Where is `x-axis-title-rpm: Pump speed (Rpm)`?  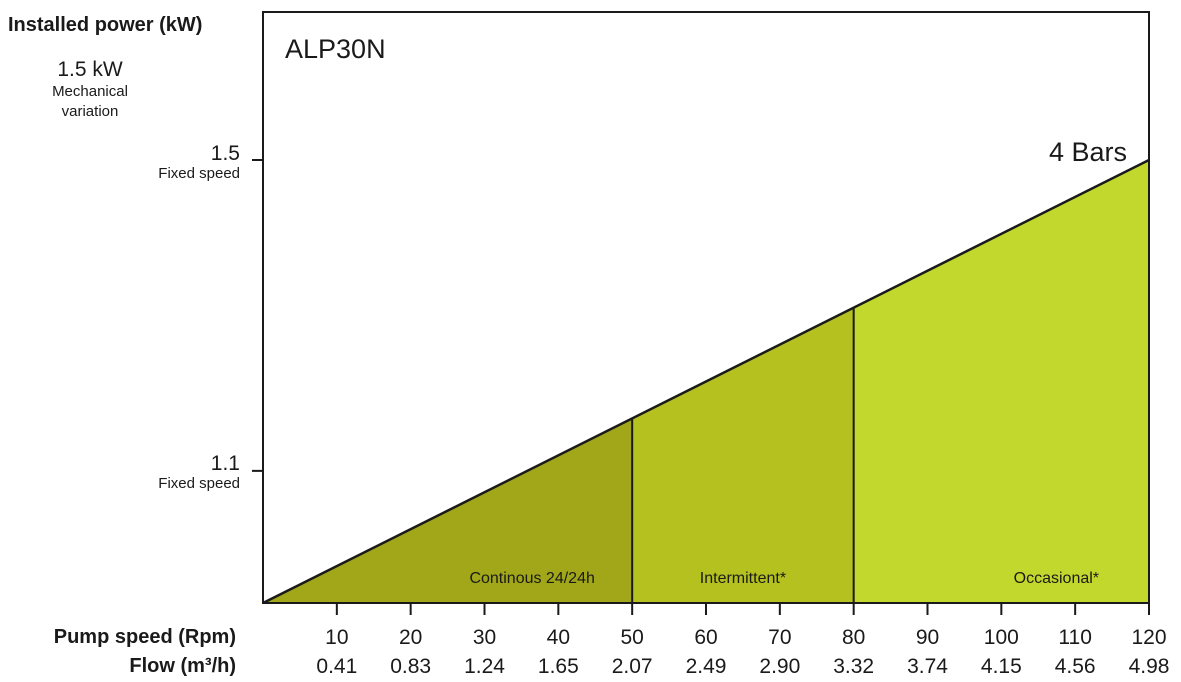
x-axis-title-rpm: Pump speed (Rpm) is located at coordinates (144, 637).